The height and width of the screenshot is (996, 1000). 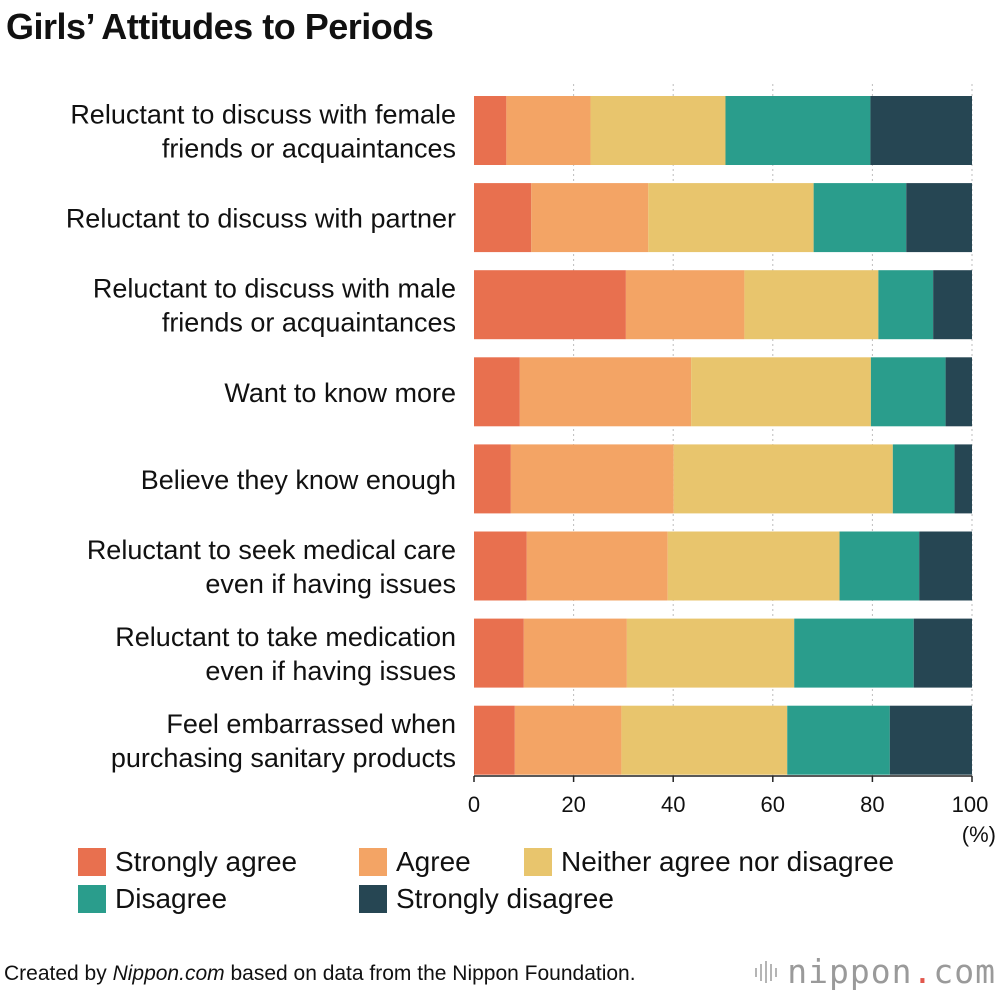 What do you see at coordinates (311, 724) in the screenshot?
I see `category-label-line: Feel embarrassed when` at bounding box center [311, 724].